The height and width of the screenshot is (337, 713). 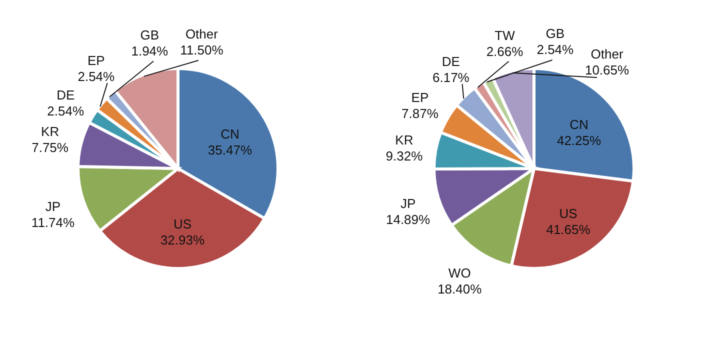 What do you see at coordinates (150, 51) in the screenshot?
I see `data-label: 1.94%` at bounding box center [150, 51].